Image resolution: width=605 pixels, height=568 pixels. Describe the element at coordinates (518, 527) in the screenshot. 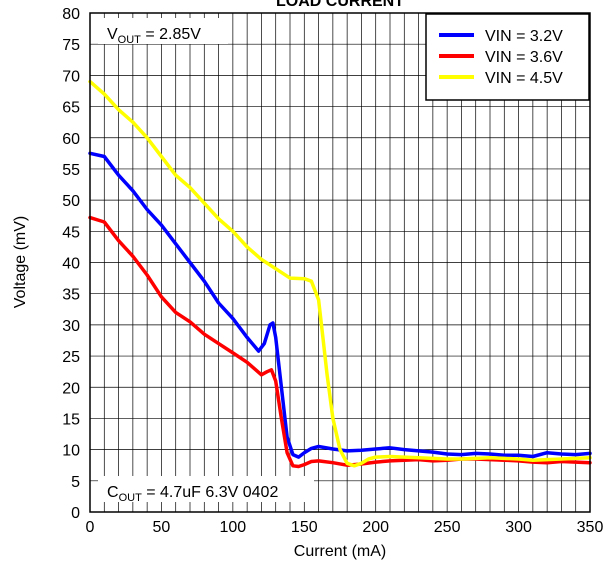

I see `x-tick-label: 300` at that location.